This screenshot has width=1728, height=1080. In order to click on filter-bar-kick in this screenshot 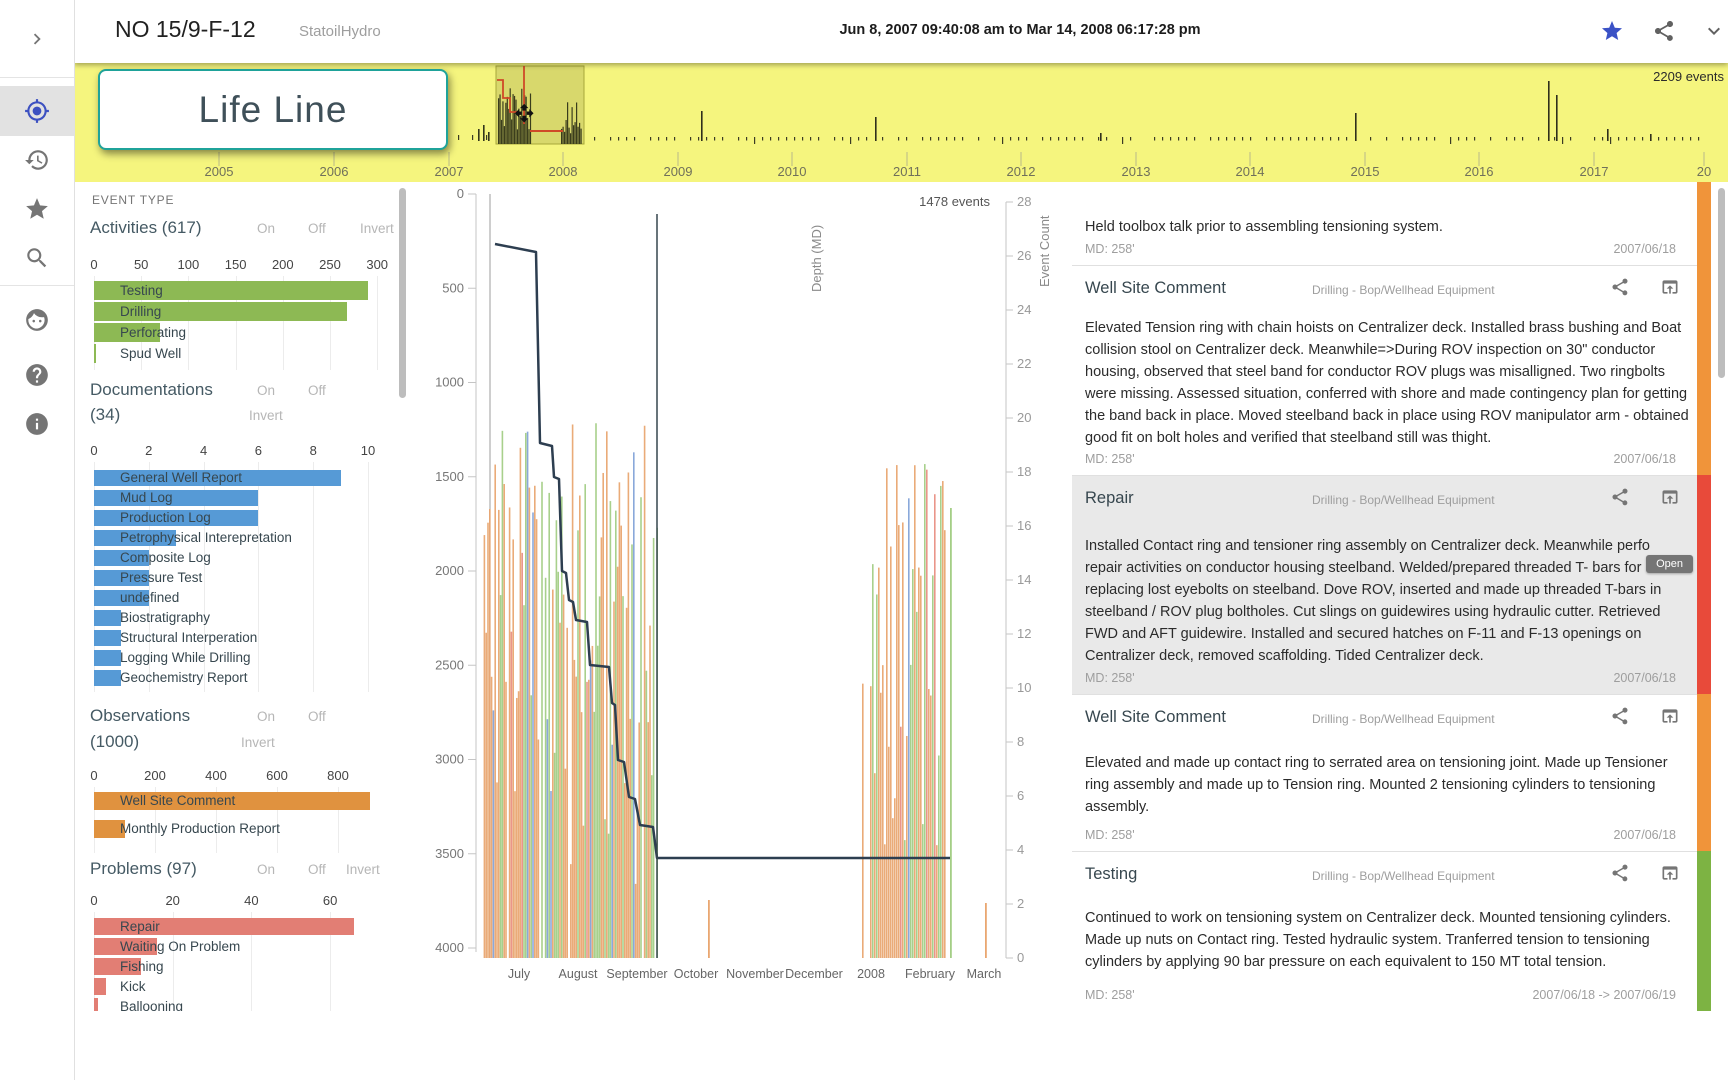, I will do `click(100, 986)`.